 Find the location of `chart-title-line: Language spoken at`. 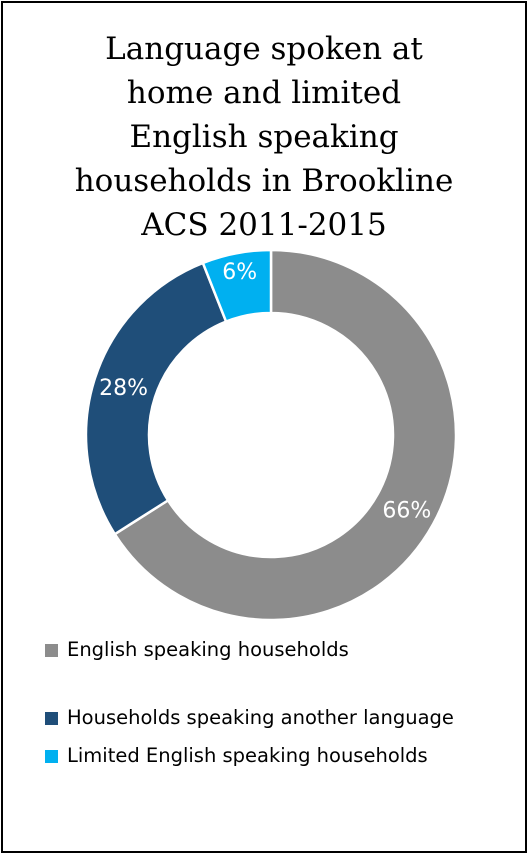

chart-title-line: Language spoken at is located at coordinates (264, 49).